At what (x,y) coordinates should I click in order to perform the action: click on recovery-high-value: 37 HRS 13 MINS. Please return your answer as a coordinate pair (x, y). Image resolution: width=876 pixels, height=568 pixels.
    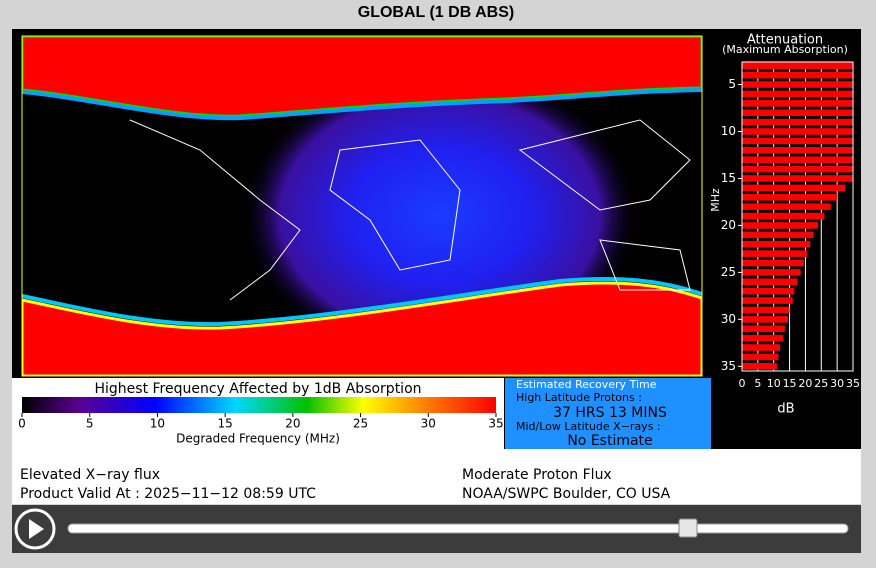
    Looking at the image, I should click on (610, 413).